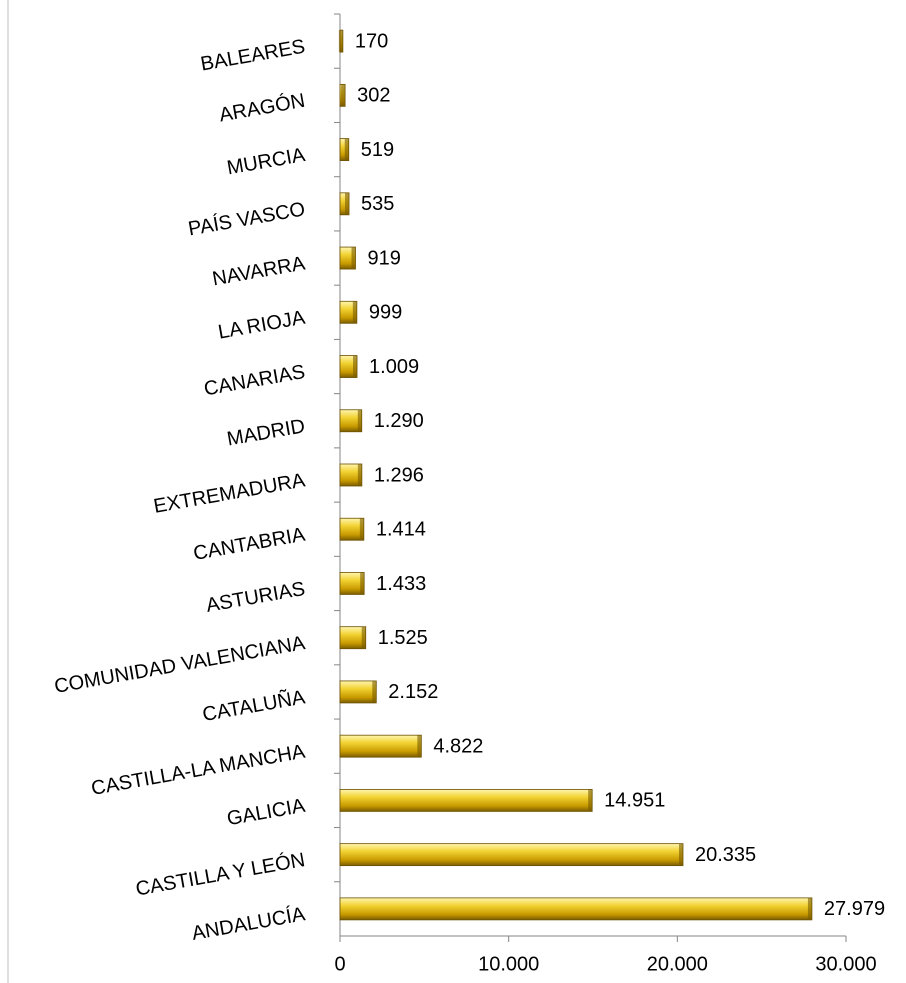  What do you see at coordinates (458, 746) in the screenshot?
I see `value-label: 4.822` at bounding box center [458, 746].